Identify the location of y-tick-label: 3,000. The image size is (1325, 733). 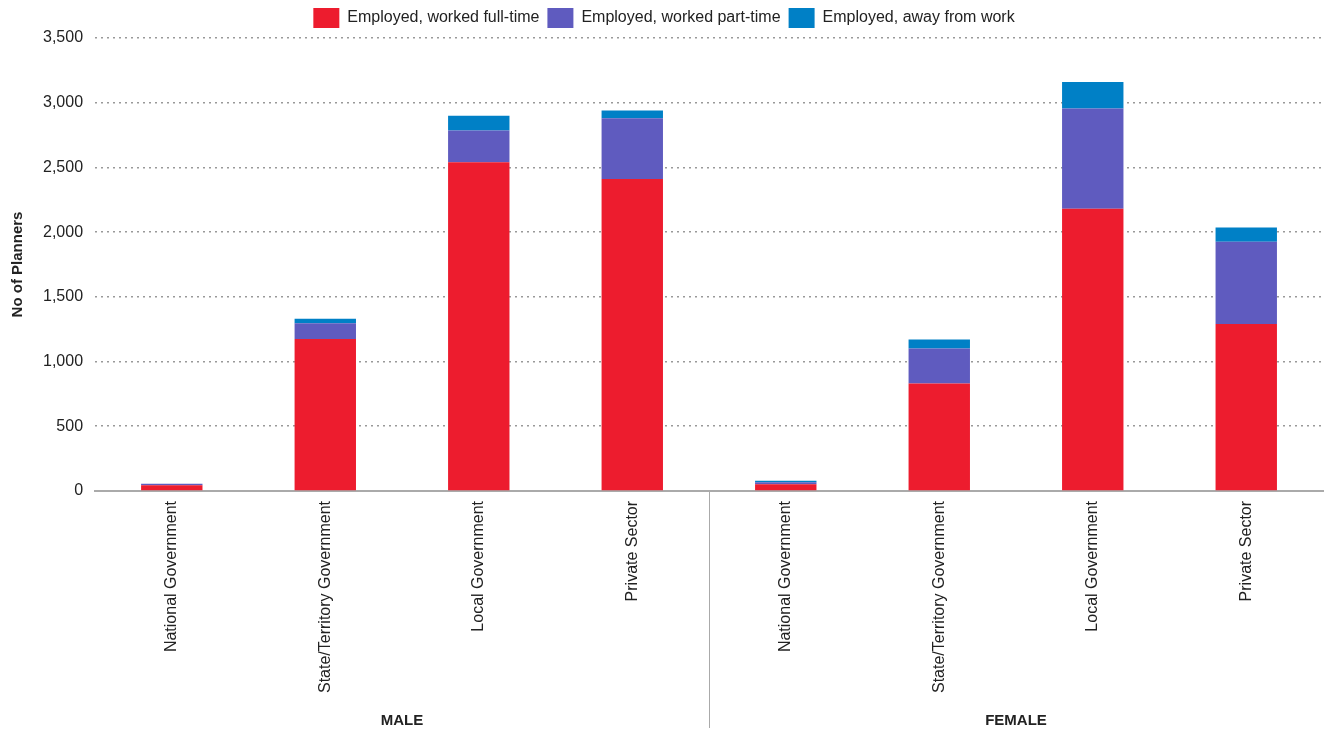
(63, 102).